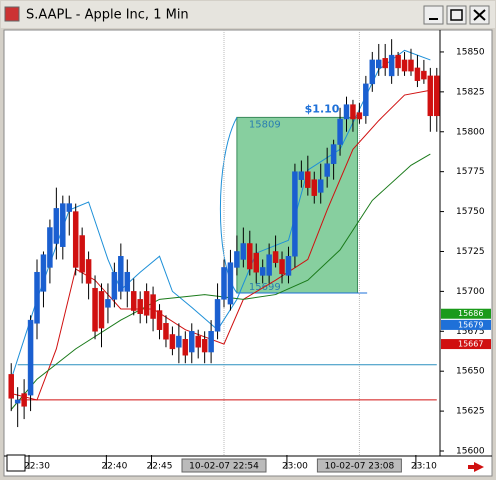  Describe the element at coordinates (295, 467) in the screenshot. I see `x-tick-label: 23:00` at that location.